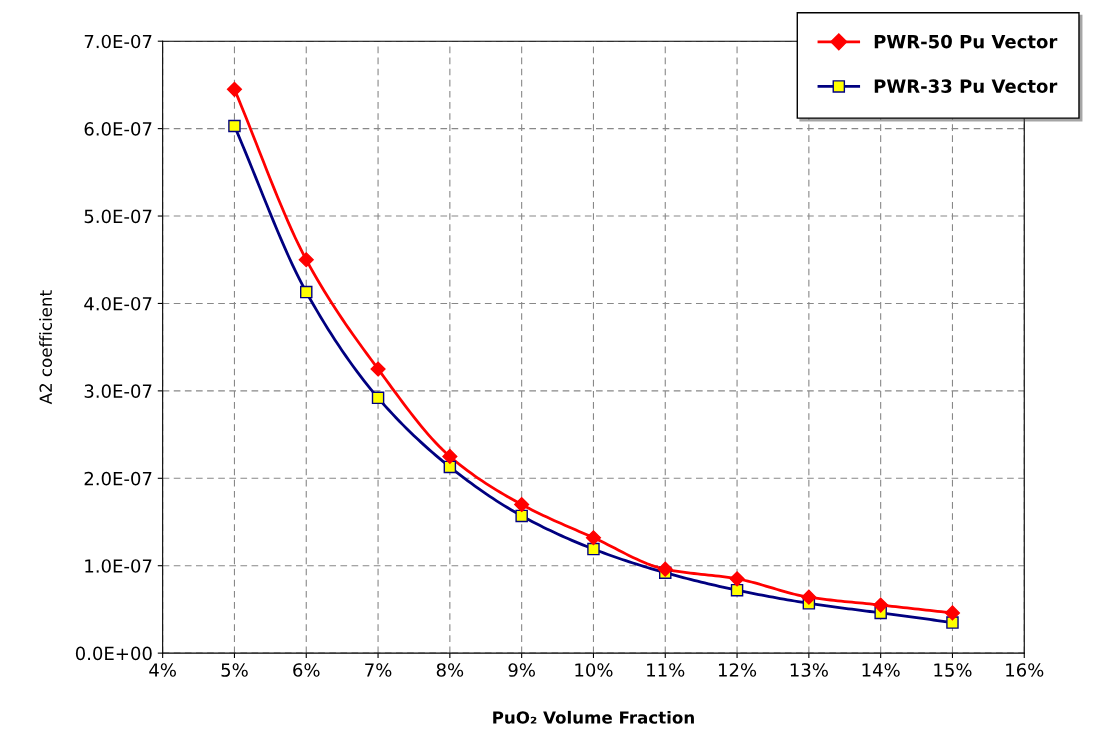 The image size is (1099, 749). What do you see at coordinates (521, 670) in the screenshot?
I see `x-tick-label: 9%` at bounding box center [521, 670].